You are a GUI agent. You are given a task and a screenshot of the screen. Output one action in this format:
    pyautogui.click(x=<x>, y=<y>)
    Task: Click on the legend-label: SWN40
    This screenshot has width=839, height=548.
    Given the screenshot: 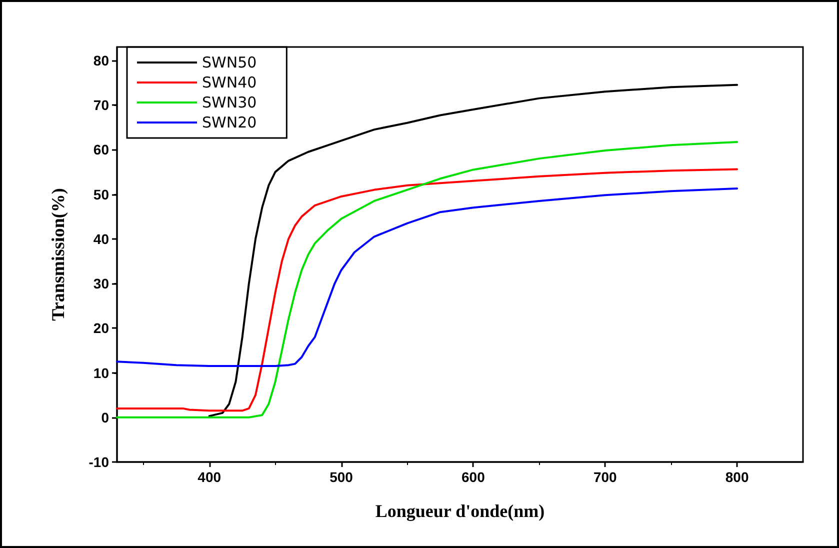 What is the action you would take?
    pyautogui.click(x=229, y=83)
    